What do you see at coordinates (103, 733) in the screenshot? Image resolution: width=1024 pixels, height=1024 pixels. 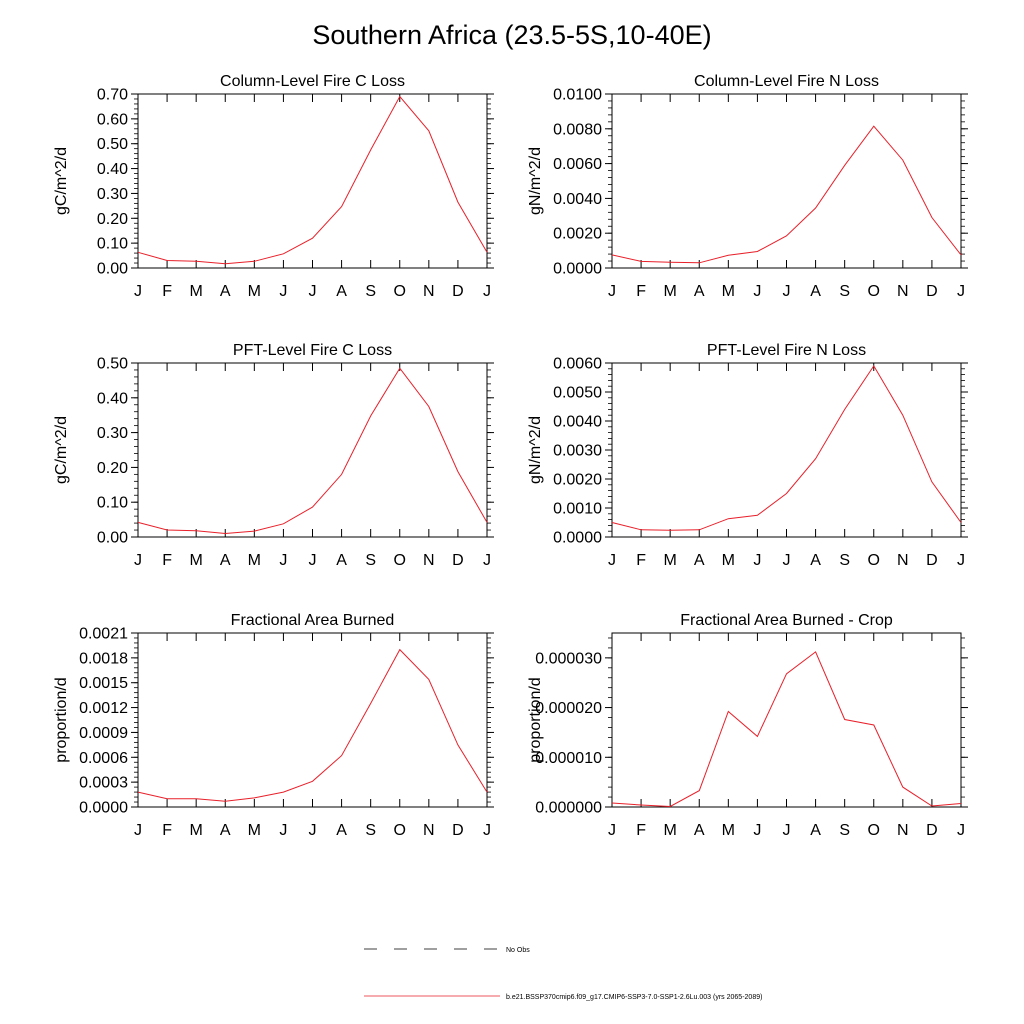 I see `y-tick-label: 0.0009` at bounding box center [103, 733].